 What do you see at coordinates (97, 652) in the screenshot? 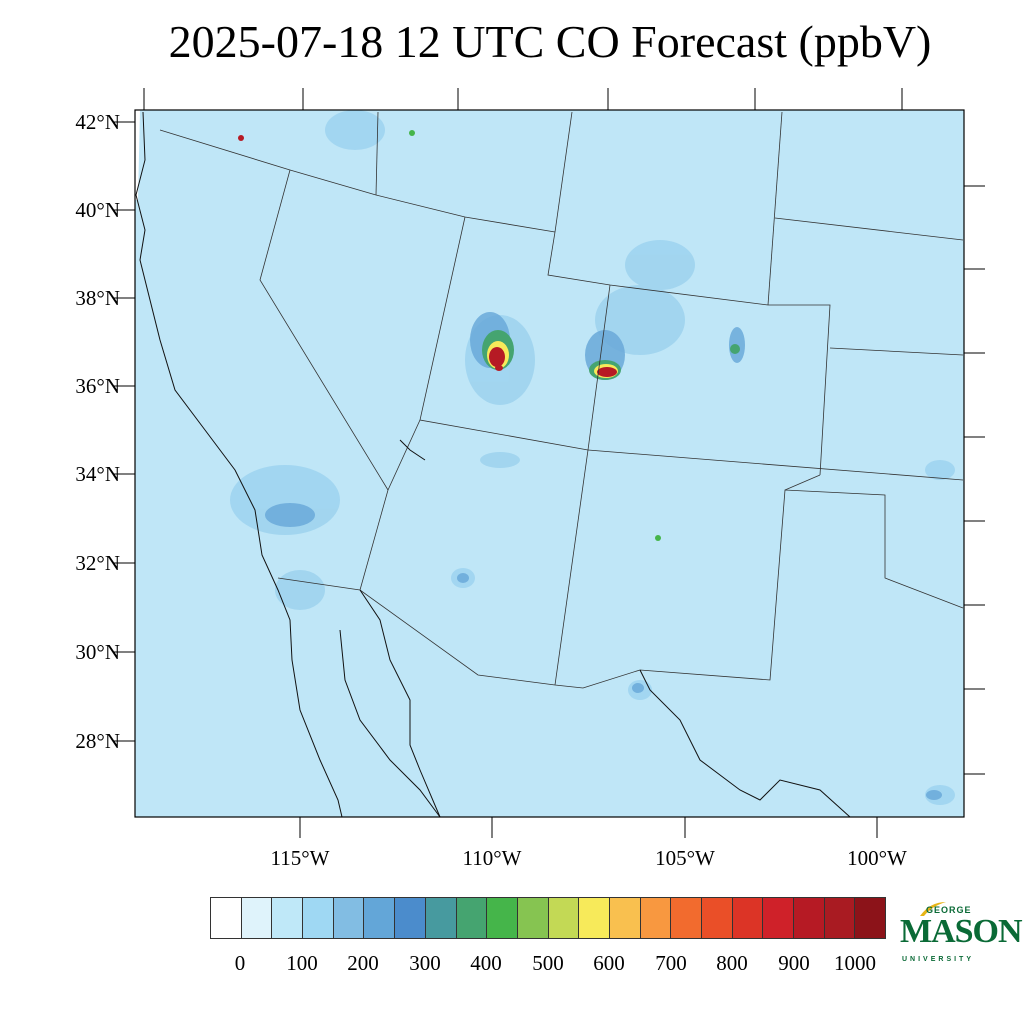
I see `lat-label-30: 30°N` at bounding box center [97, 652].